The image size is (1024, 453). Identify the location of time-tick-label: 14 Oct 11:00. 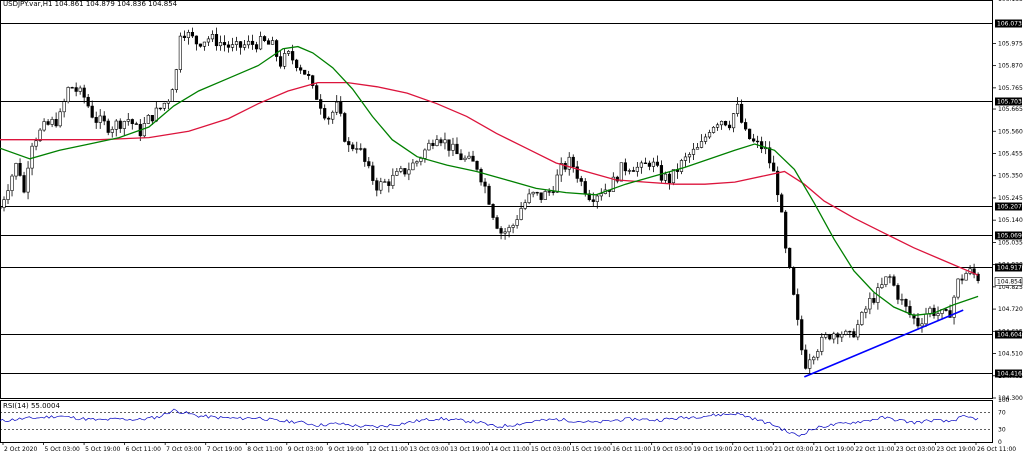
(510, 449).